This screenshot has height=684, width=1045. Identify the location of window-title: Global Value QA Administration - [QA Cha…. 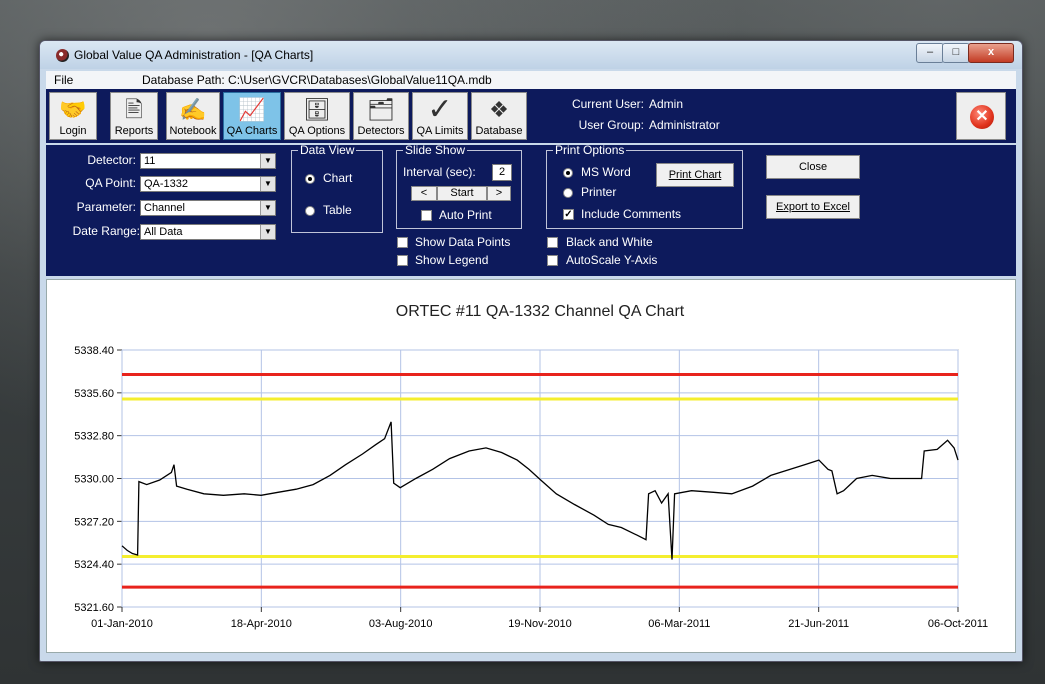
(194, 55).